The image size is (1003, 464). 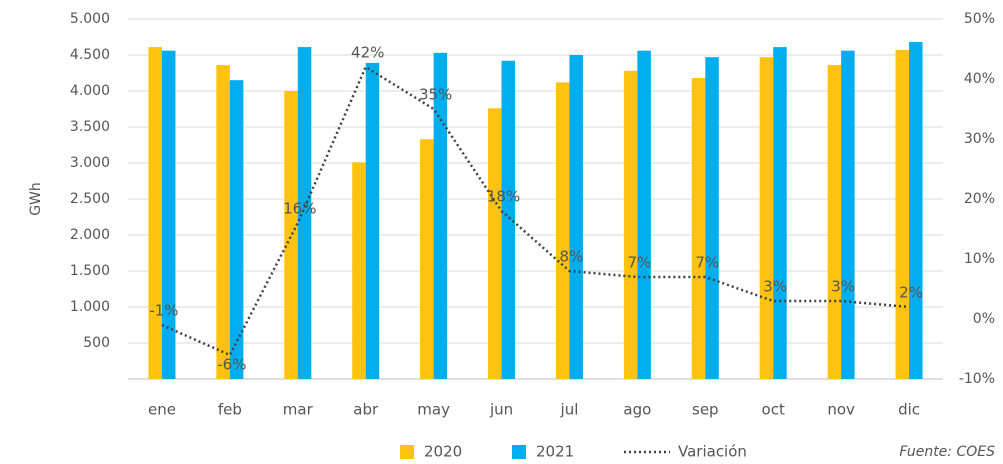 I want to click on x-tick-label: ene, so click(x=162, y=410).